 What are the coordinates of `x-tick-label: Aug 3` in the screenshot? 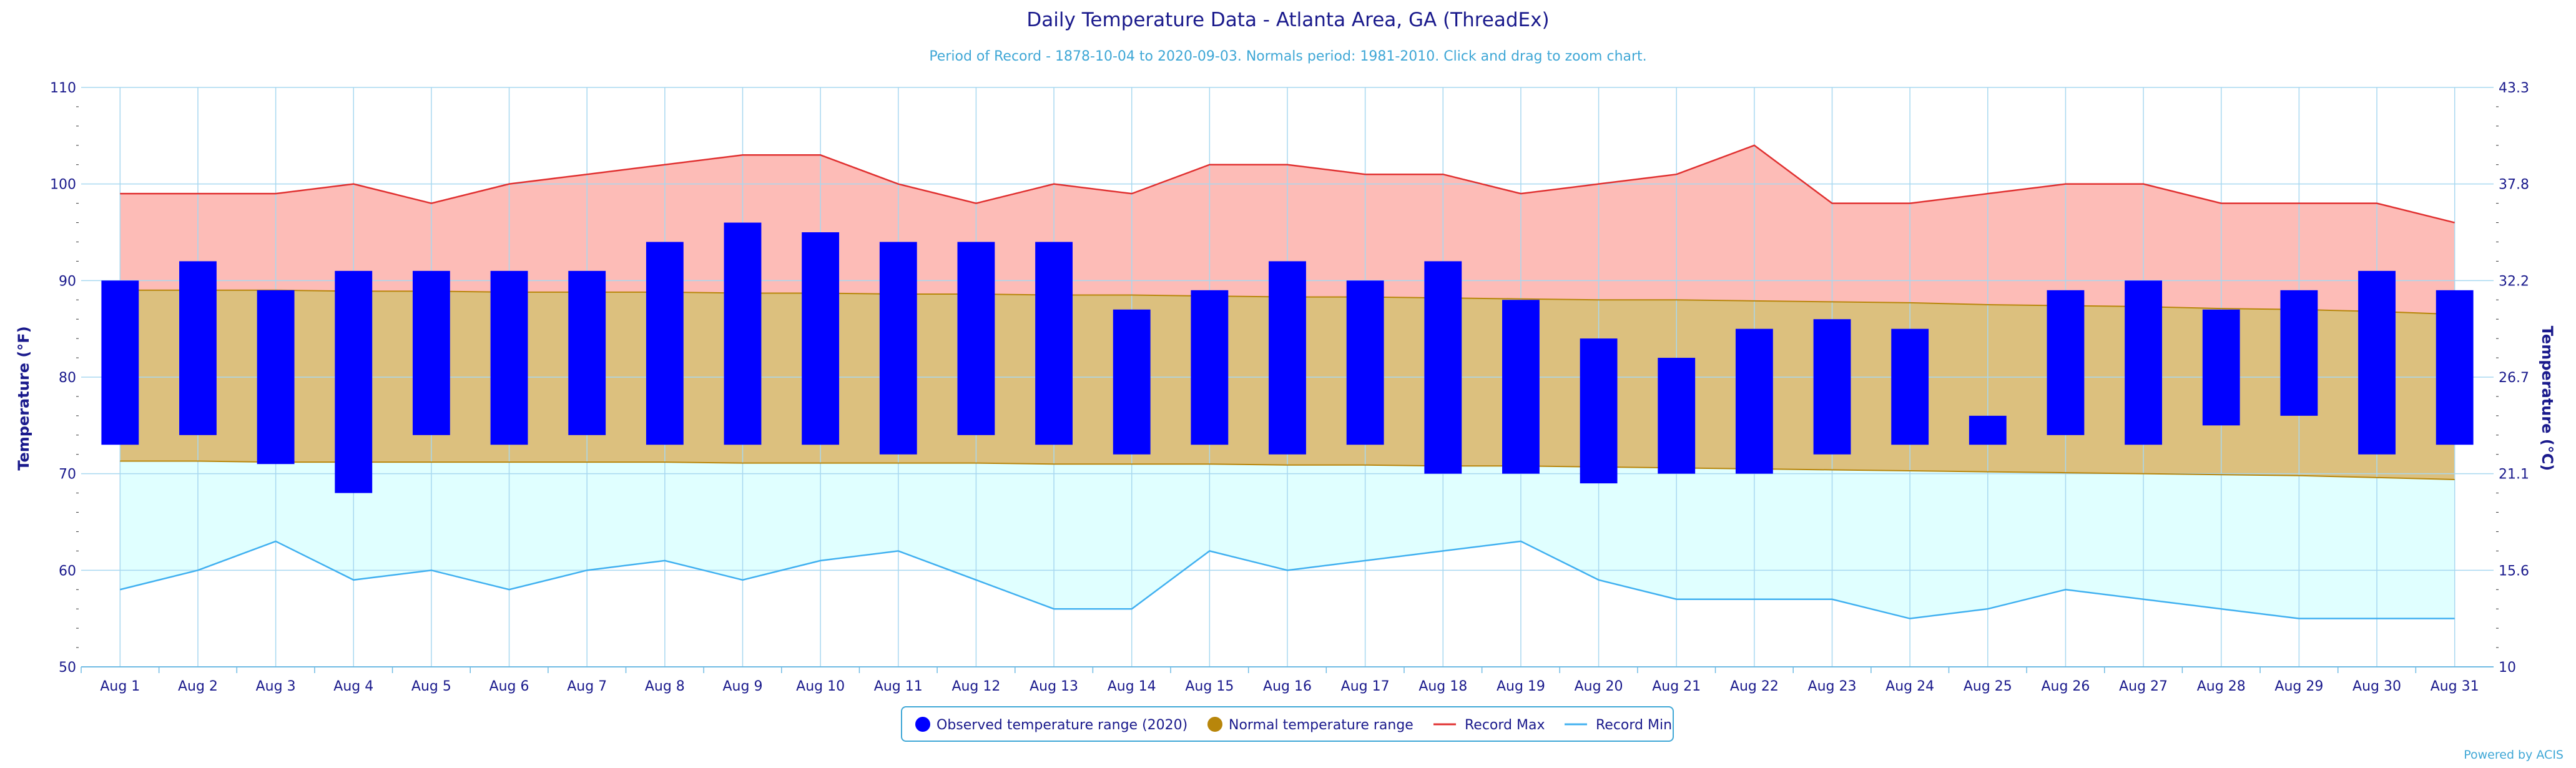 It's located at (276, 686).